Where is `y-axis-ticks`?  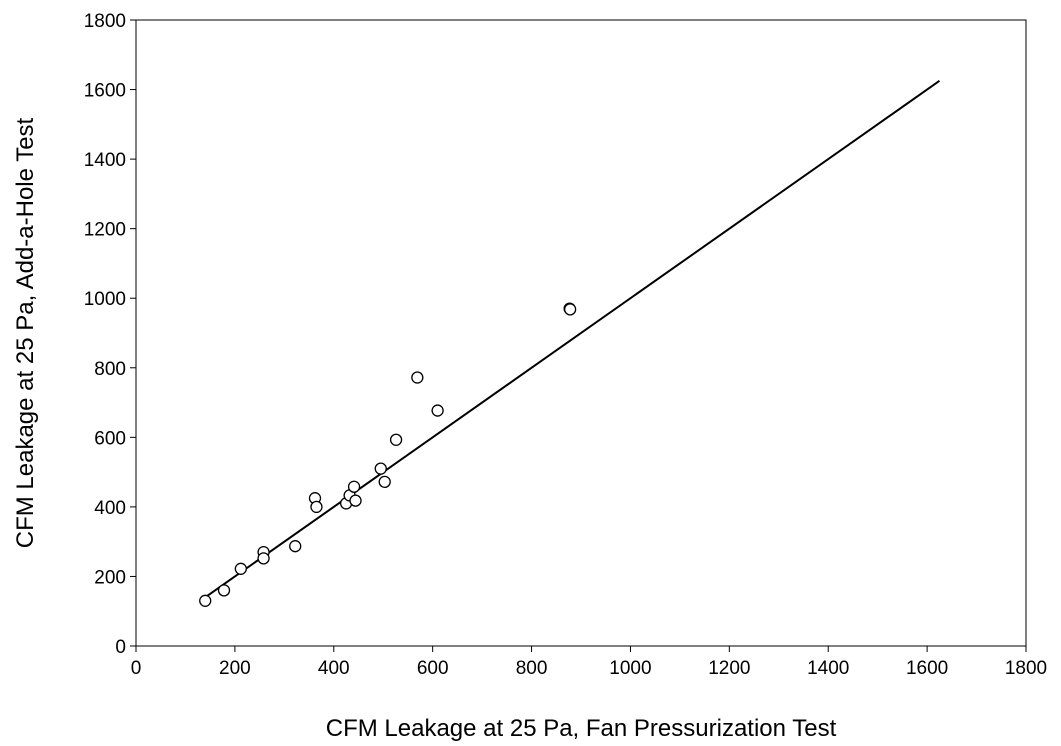 y-axis-ticks is located at coordinates (133, 333).